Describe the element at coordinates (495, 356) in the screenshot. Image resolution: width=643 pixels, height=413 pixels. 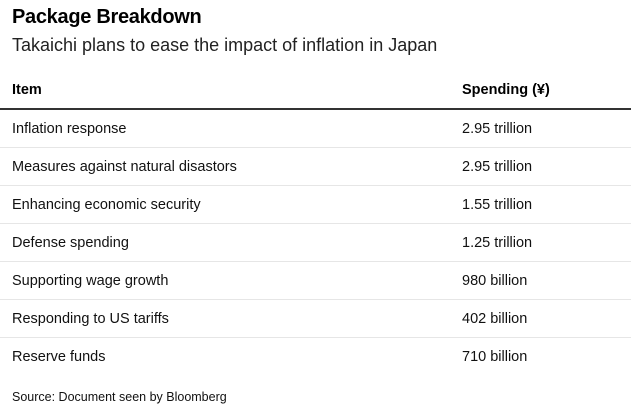
I see `table-cell: 710 billion` at that location.